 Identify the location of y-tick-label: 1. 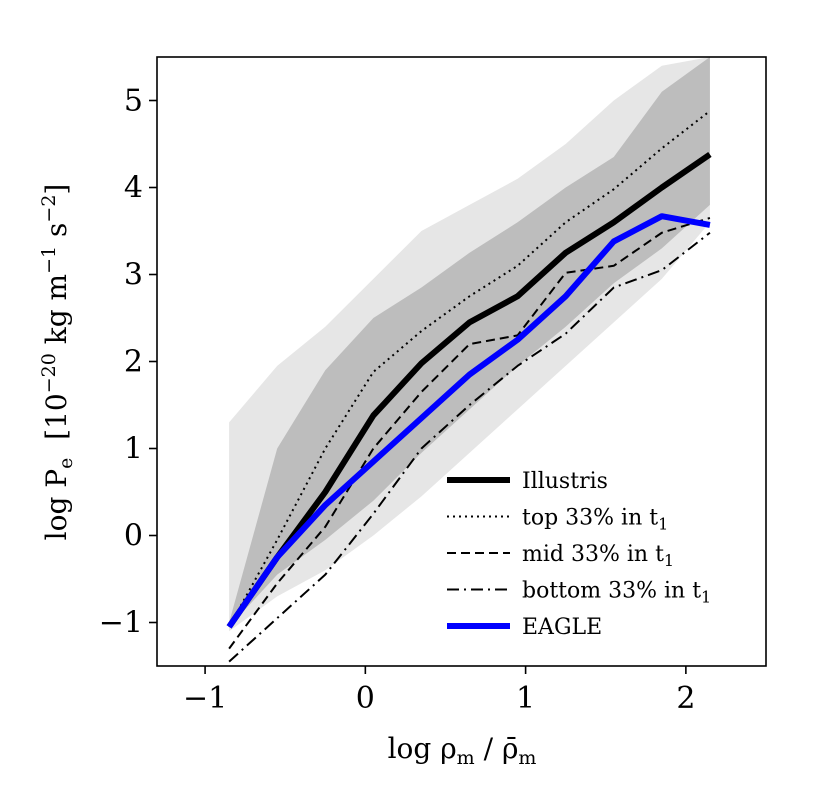
(133, 449).